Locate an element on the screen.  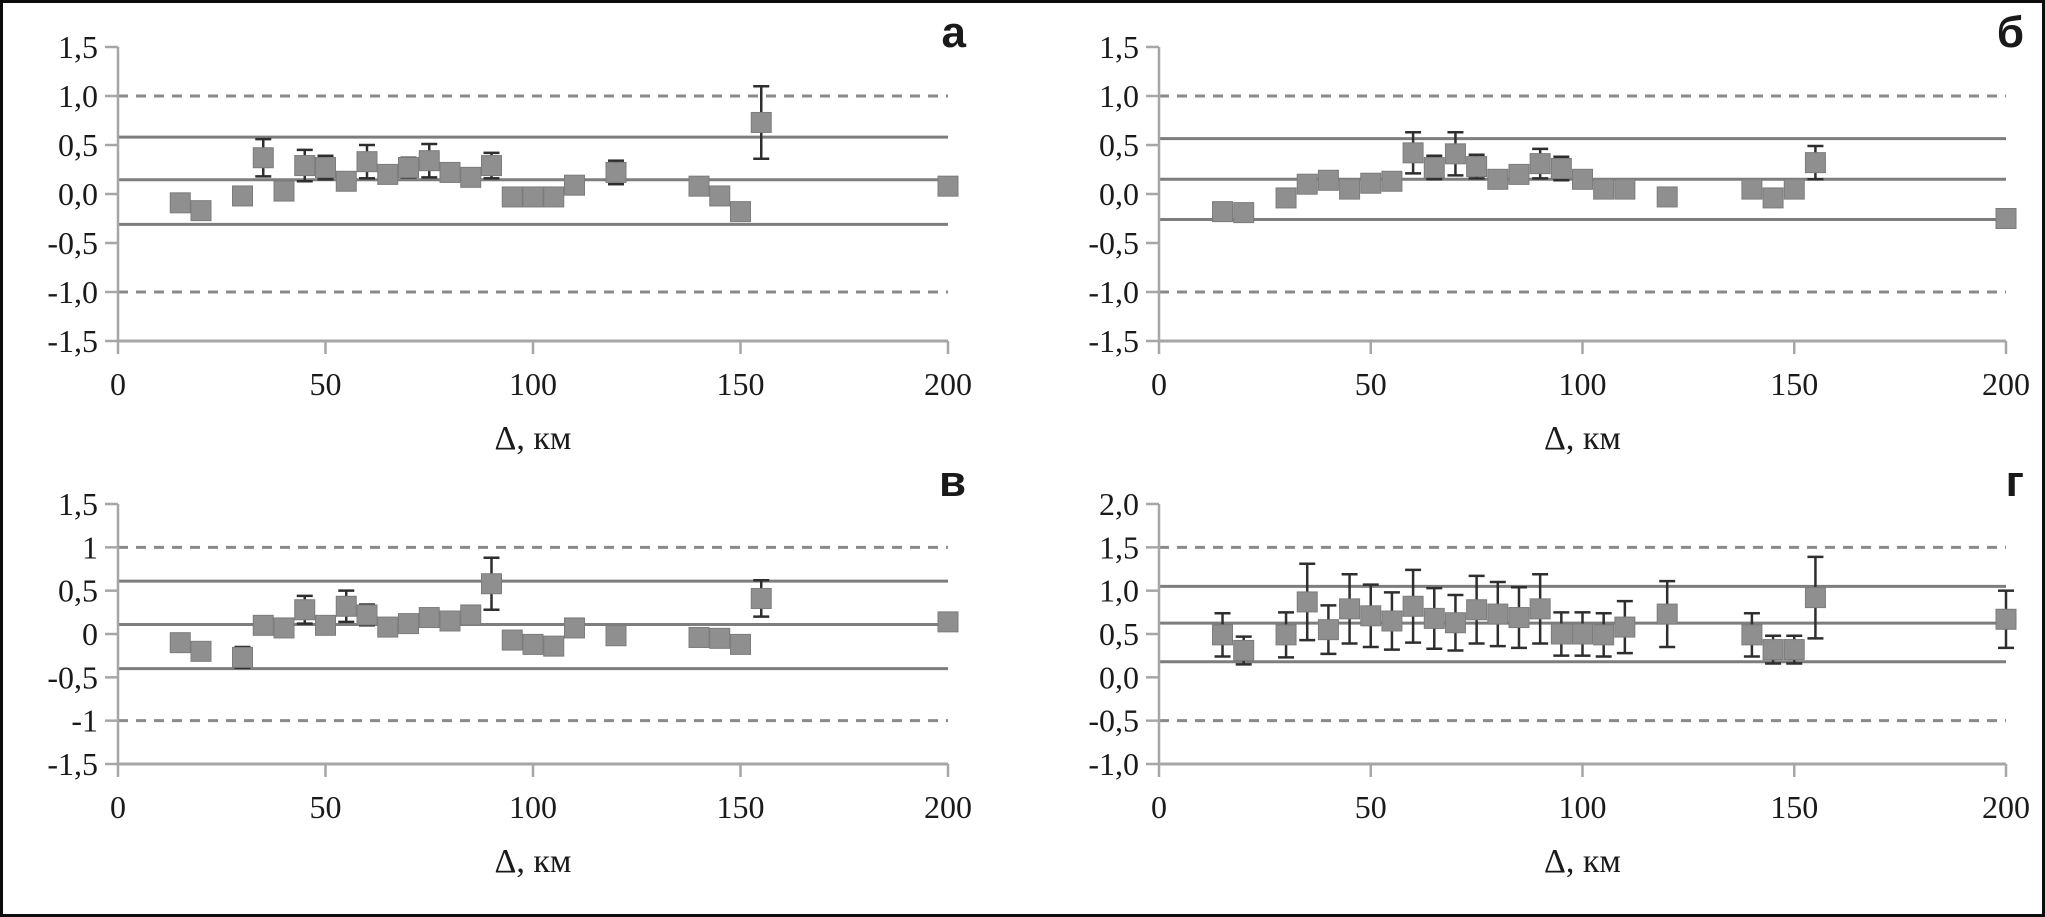
y-tick-label: 0 is located at coordinates (90, 634).